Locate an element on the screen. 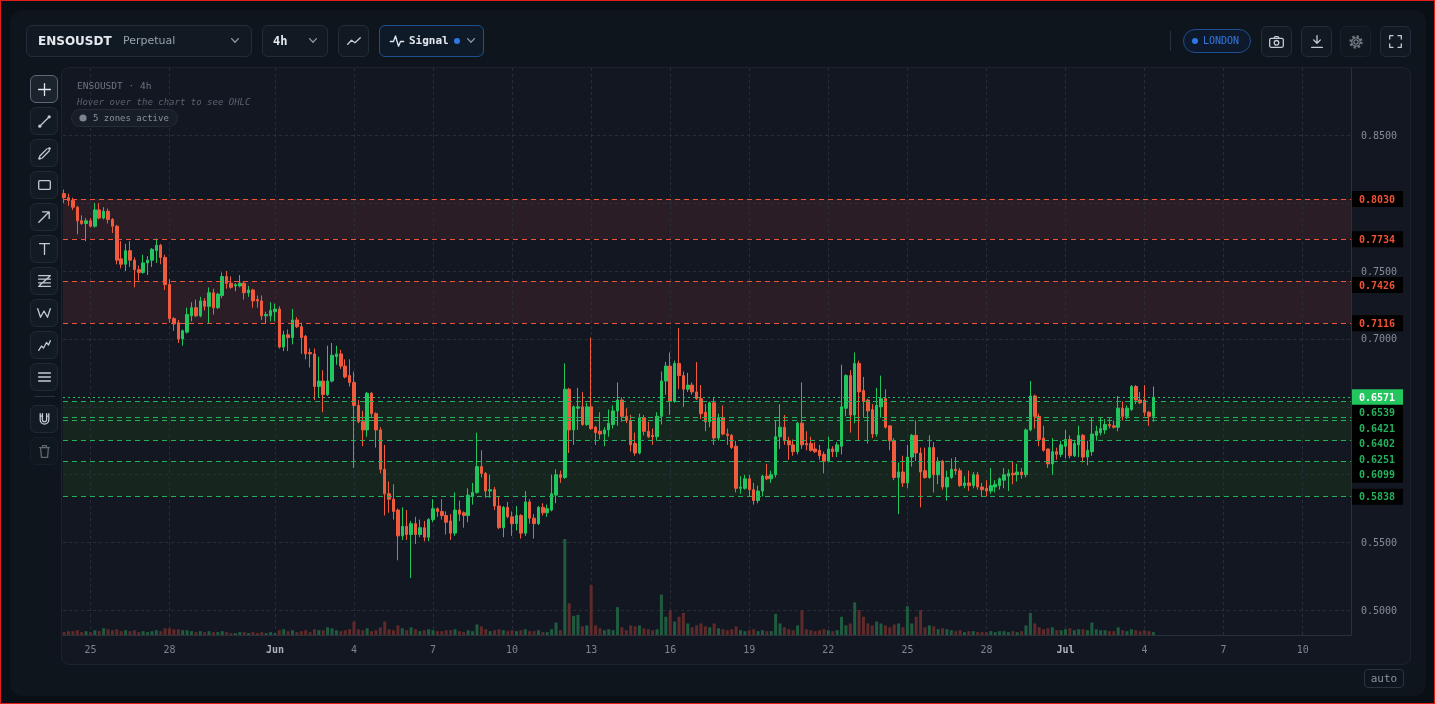 The image size is (1435, 704). ref-line-label: 0.7734 is located at coordinates (1377, 239).